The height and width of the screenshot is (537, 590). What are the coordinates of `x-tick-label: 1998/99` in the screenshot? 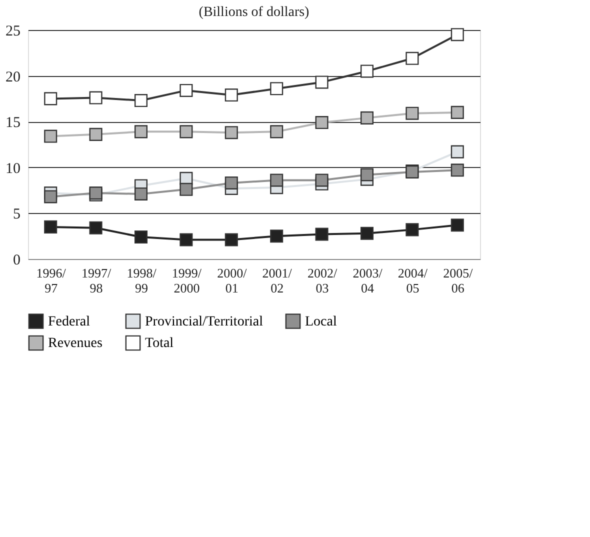 It's located at (141, 281).